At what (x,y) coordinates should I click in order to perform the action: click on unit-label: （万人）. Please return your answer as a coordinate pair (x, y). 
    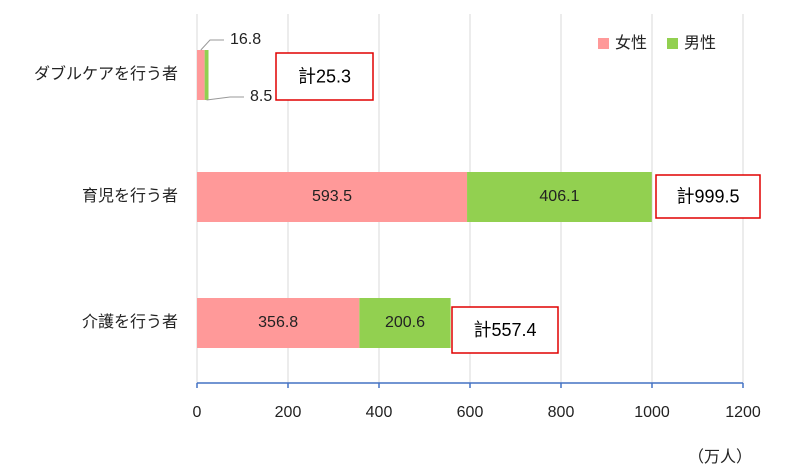
    Looking at the image, I should click on (720, 457).